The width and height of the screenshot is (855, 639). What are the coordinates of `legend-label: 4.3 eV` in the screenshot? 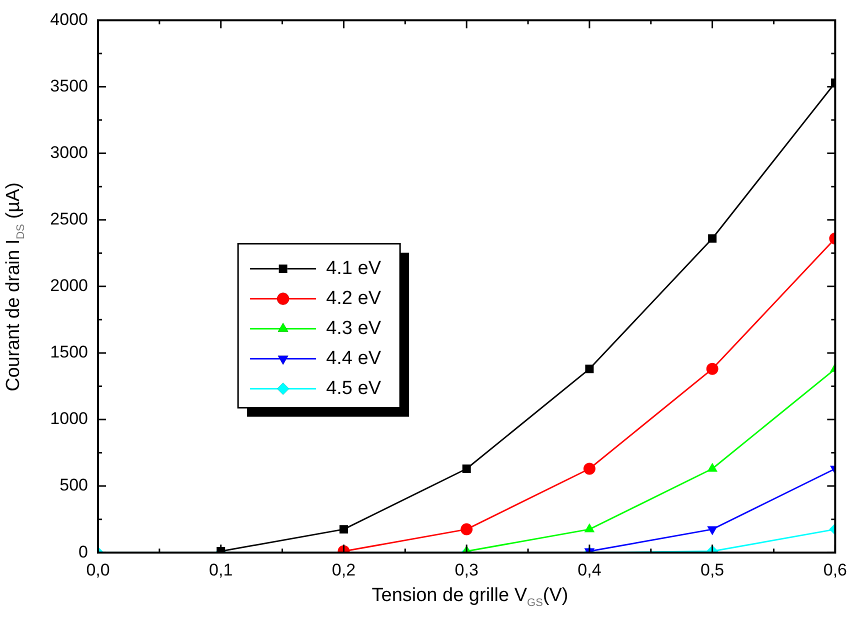 It's located at (354, 329).